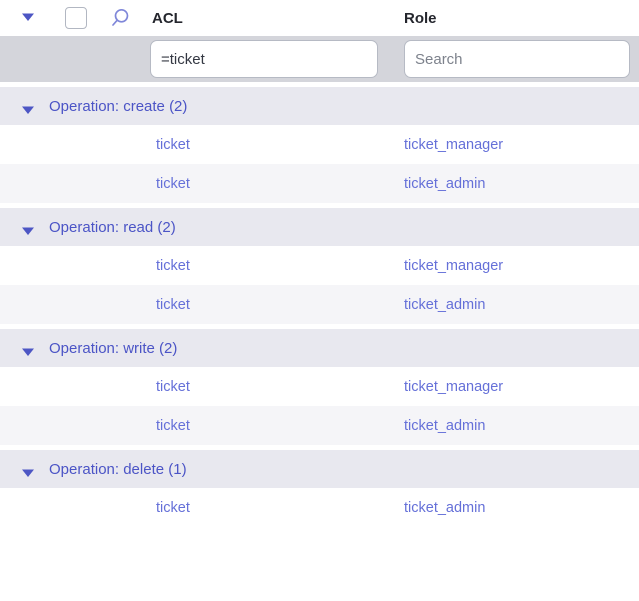 The image size is (639, 601). What do you see at coordinates (319, 469) in the screenshot?
I see `group-header: Operation: delete (1)` at bounding box center [319, 469].